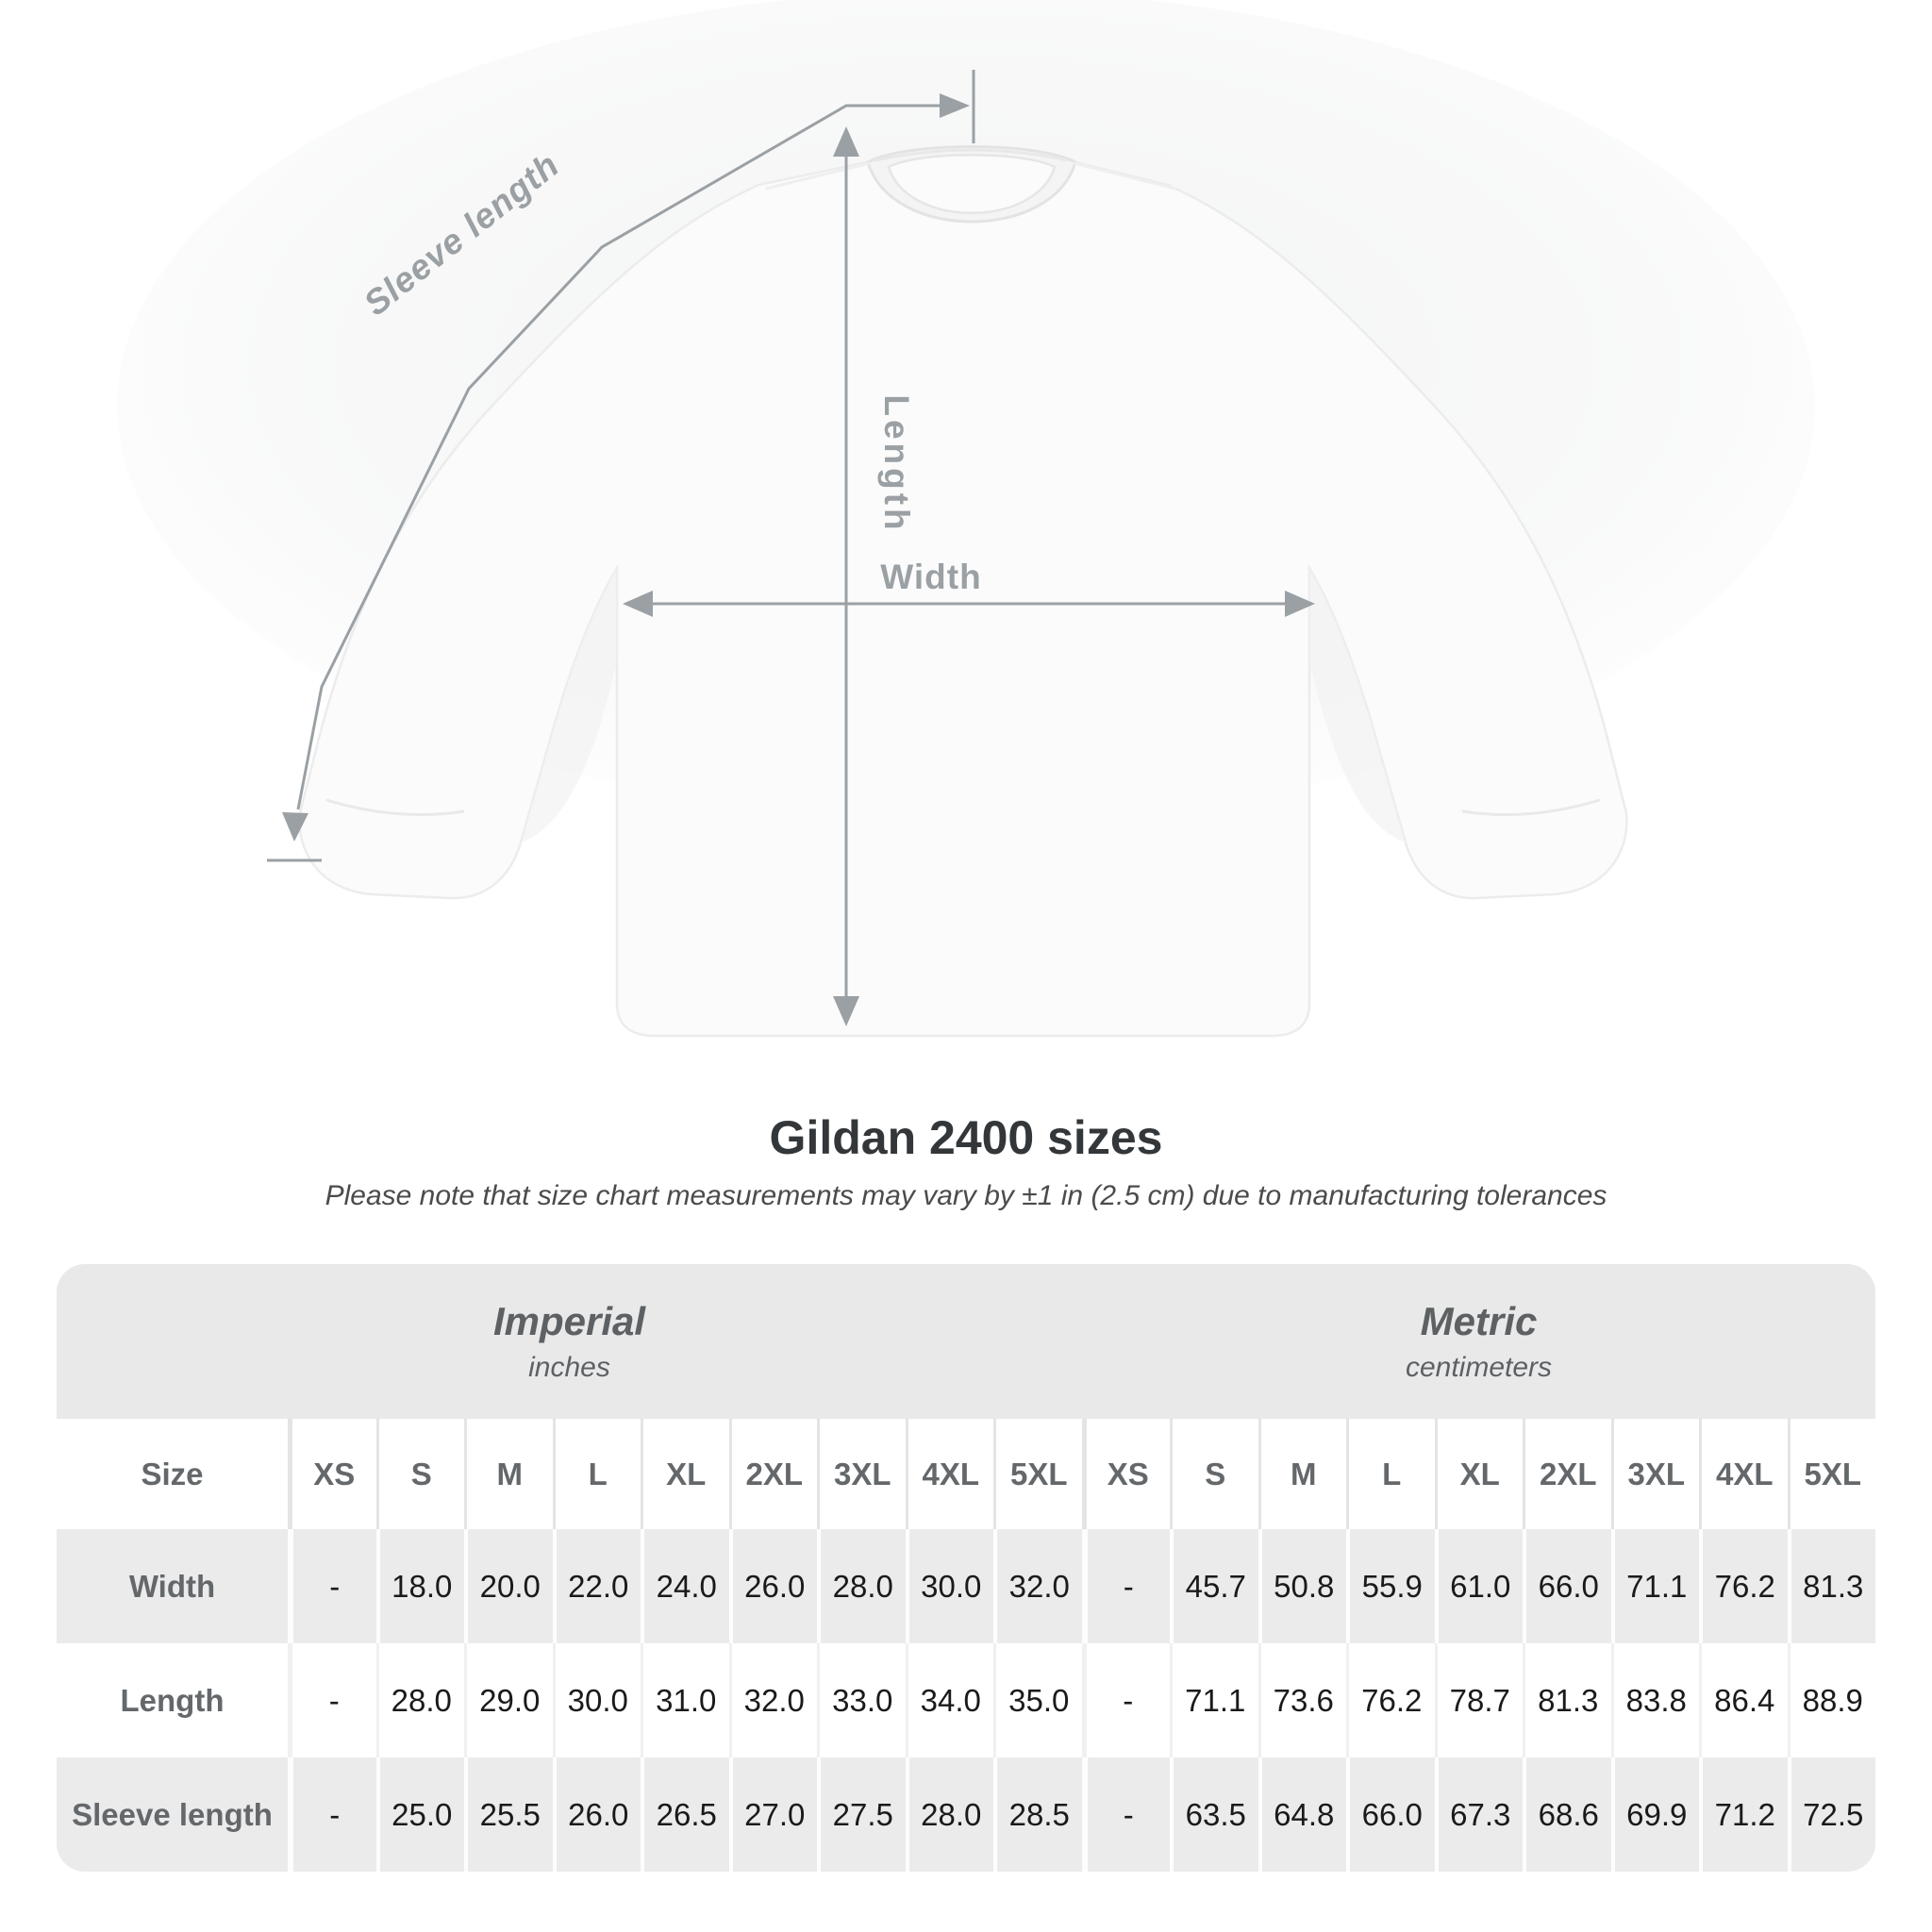 The width and height of the screenshot is (1932, 1932). What do you see at coordinates (508, 1814) in the screenshot?
I see `value-cell: 25.5` at bounding box center [508, 1814].